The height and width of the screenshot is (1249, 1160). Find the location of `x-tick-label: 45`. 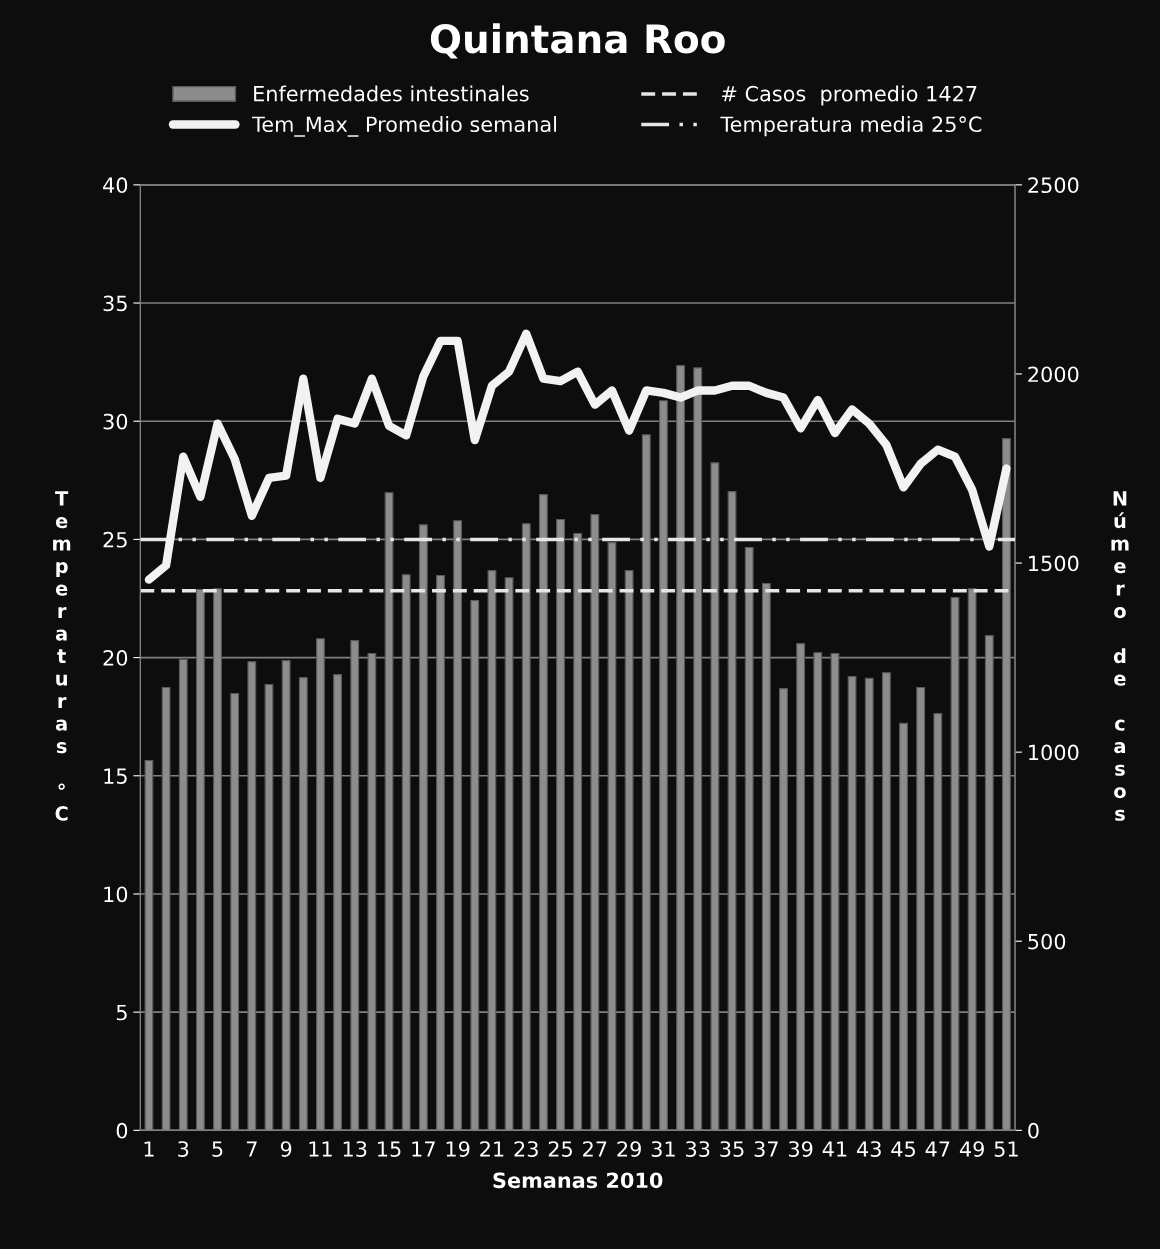

x-tick-label: 45 is located at coordinates (903, 1149).